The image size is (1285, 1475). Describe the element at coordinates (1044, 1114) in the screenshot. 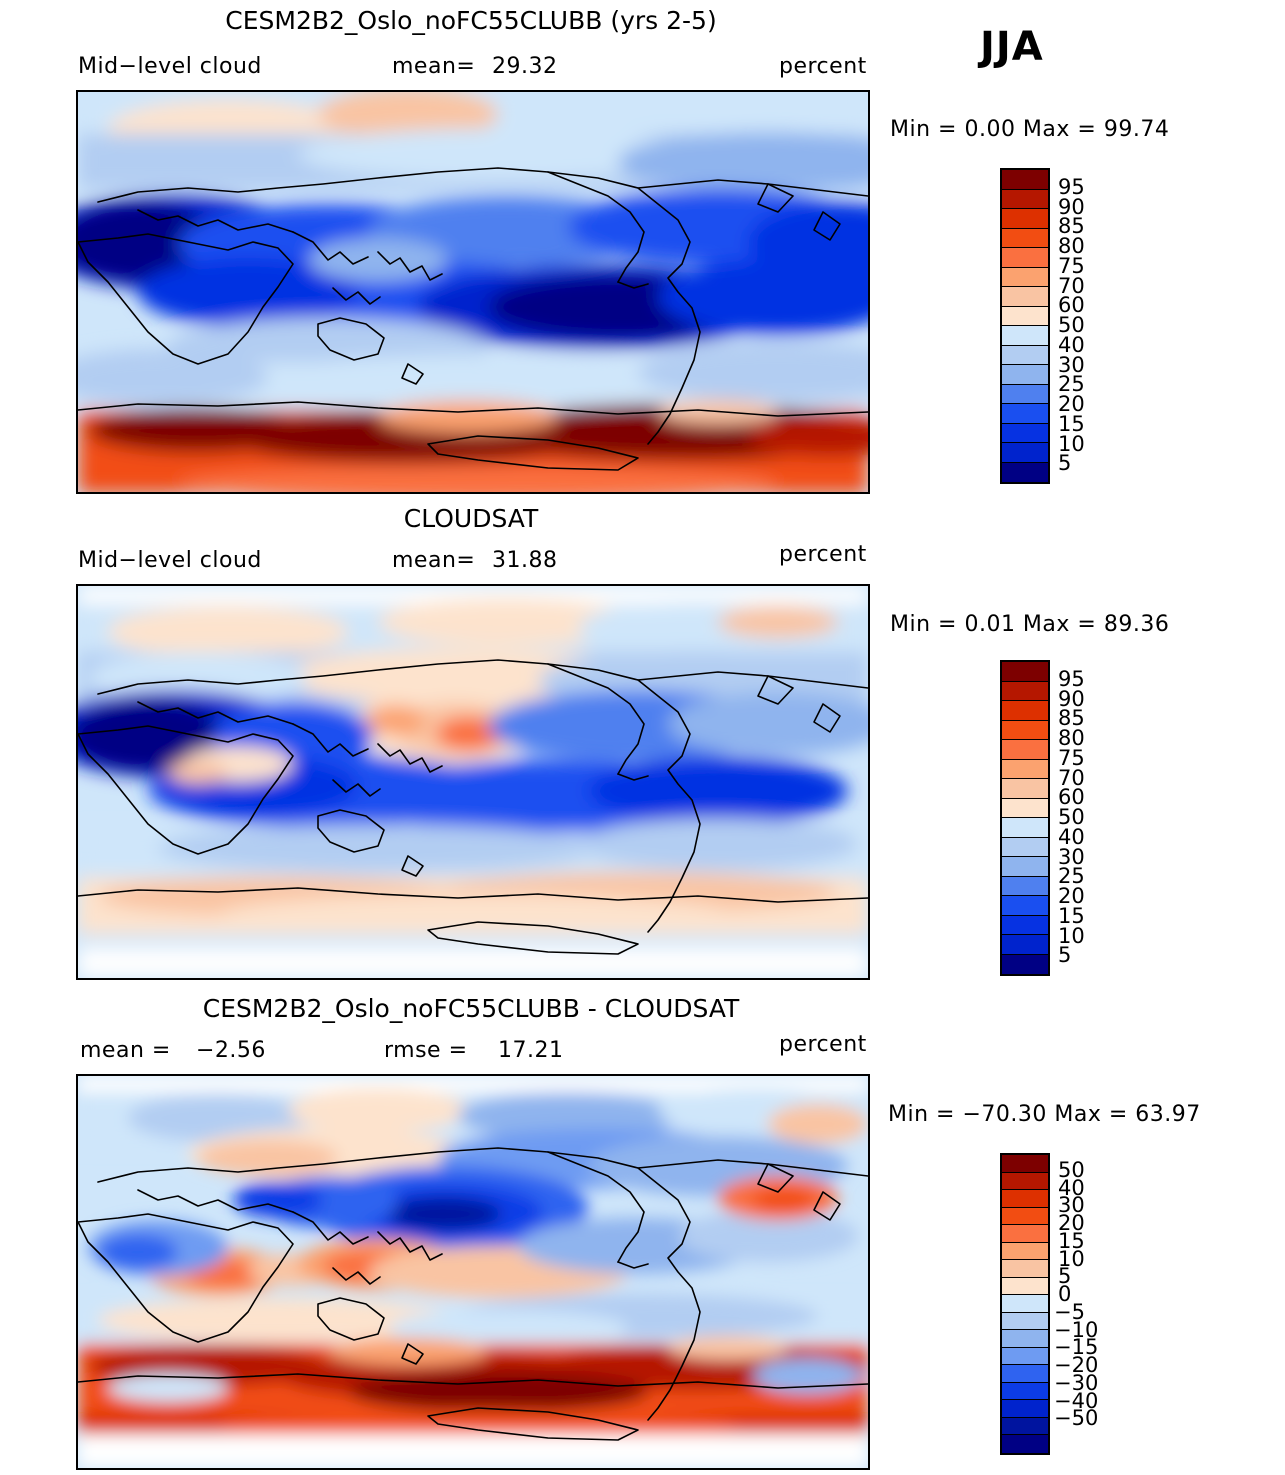

I see `minmax-diff: Min = −70.30 Max = 63.97` at that location.